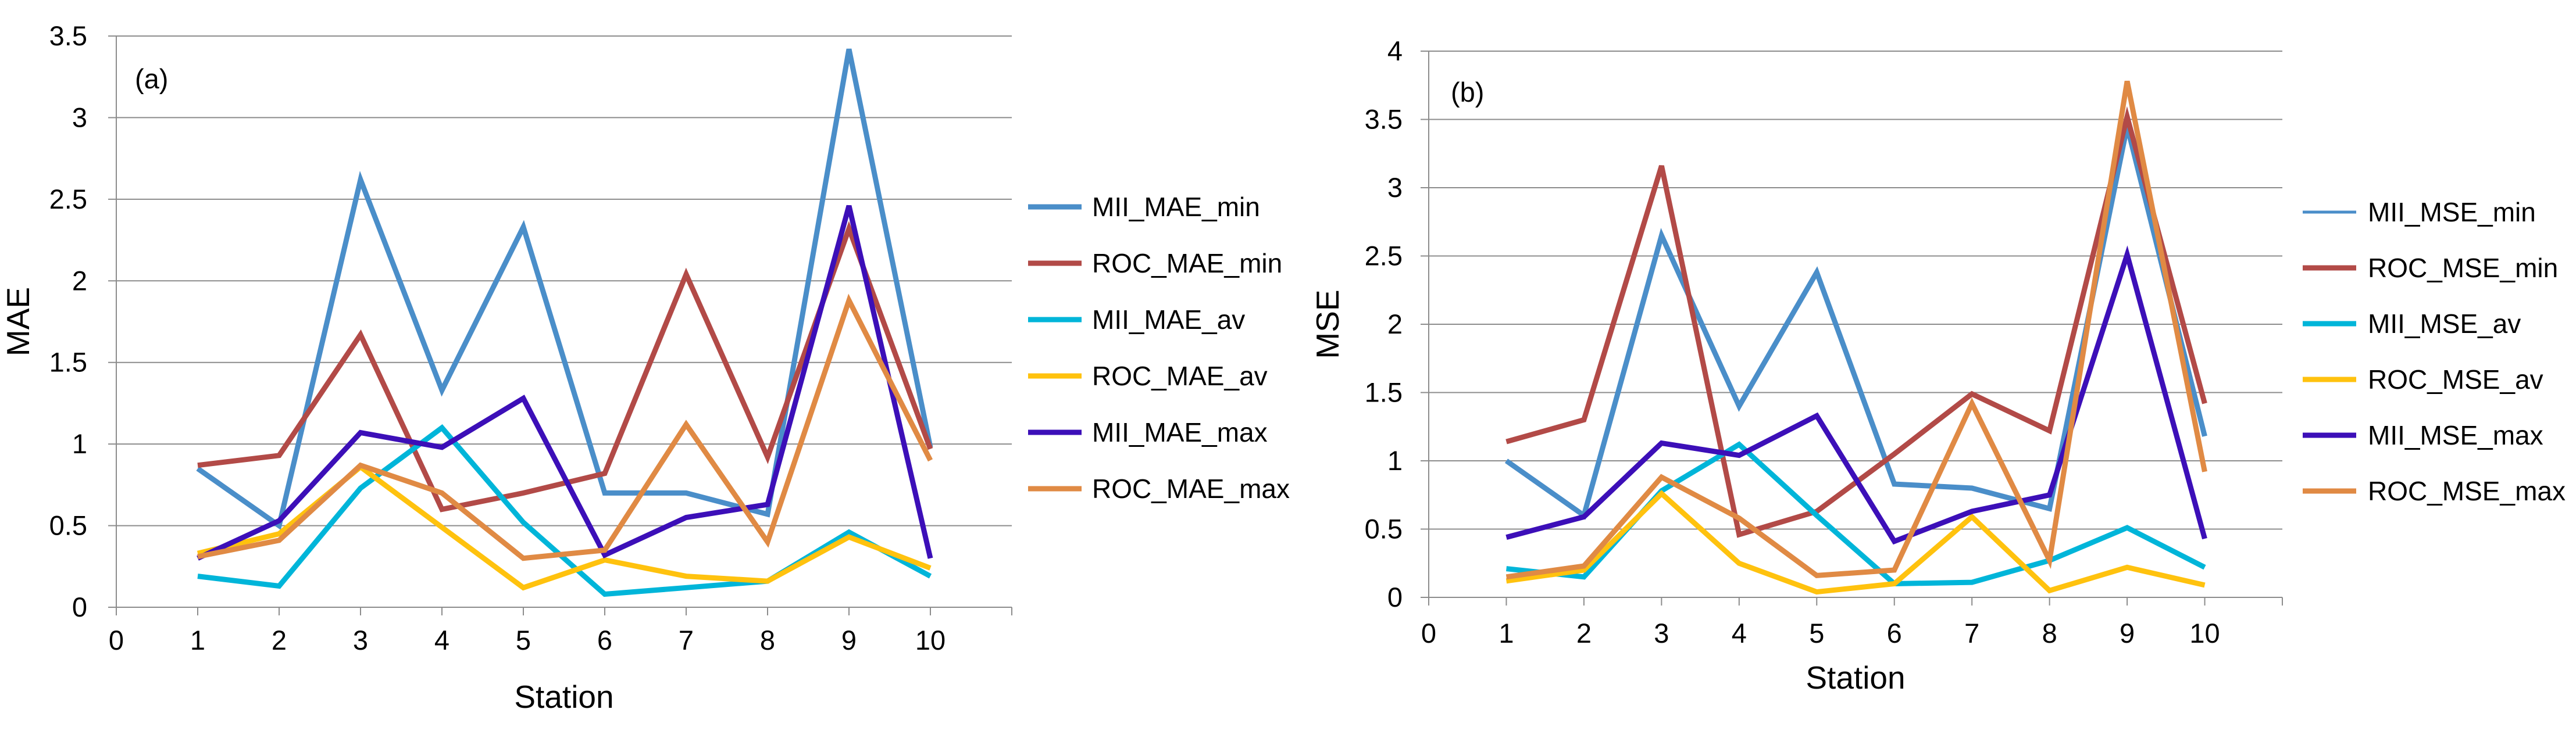 This screenshot has height=738, width=2576. What do you see at coordinates (1856, 395) in the screenshot?
I see `series-line-MII_MSE_max` at bounding box center [1856, 395].